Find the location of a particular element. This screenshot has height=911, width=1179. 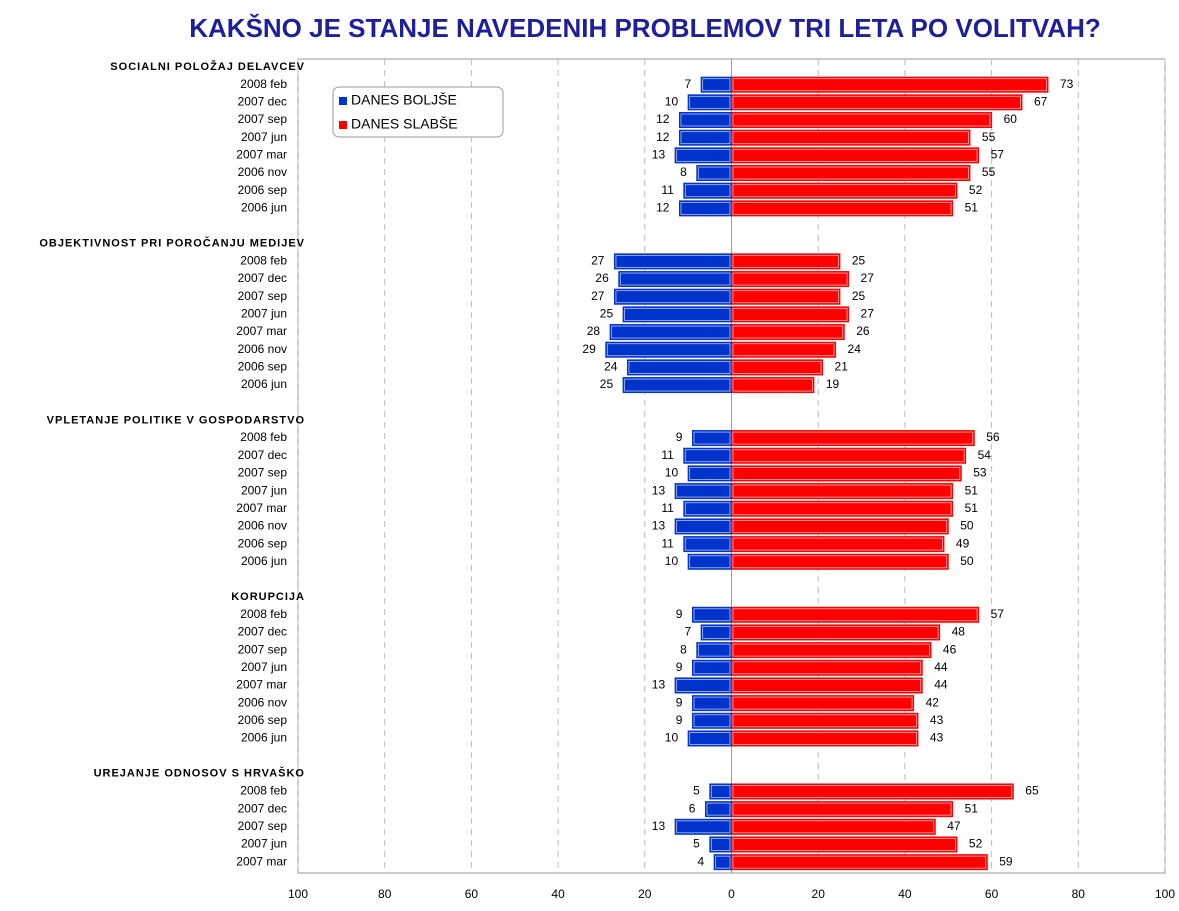

value-label: 57 is located at coordinates (998, 155).